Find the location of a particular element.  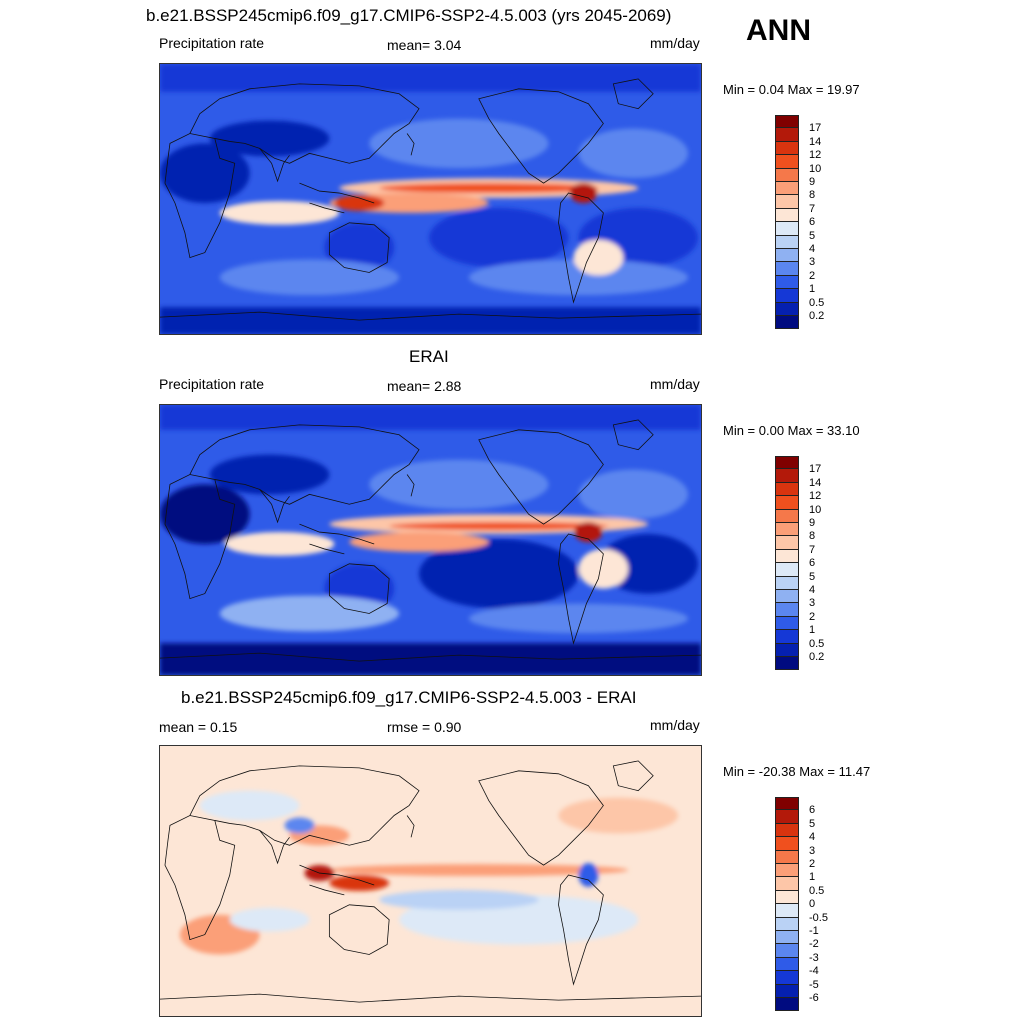

panel-3-rmse-label: rmse = 0.90 is located at coordinates (424, 727).